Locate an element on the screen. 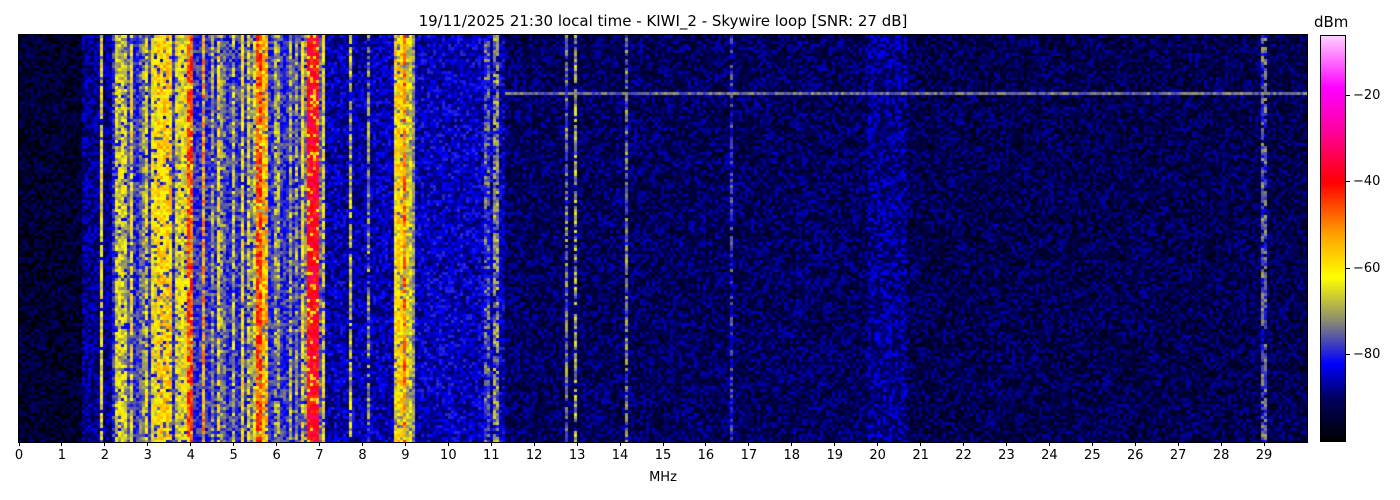 The height and width of the screenshot is (500, 1400). x-tick: 29 is located at coordinates (1264, 452).